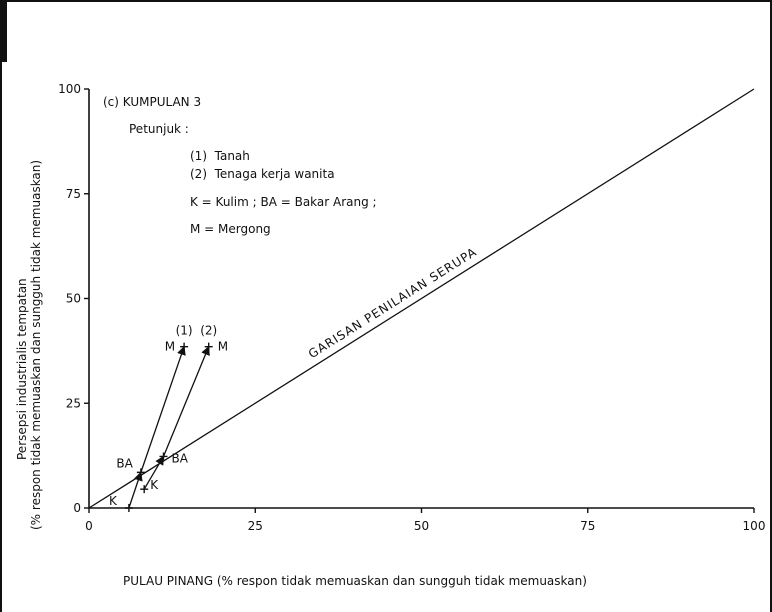  What do you see at coordinates (22, 369) in the screenshot?
I see `y-axis-label-line-1: Persepsi industrialis tempatan` at bounding box center [22, 369].